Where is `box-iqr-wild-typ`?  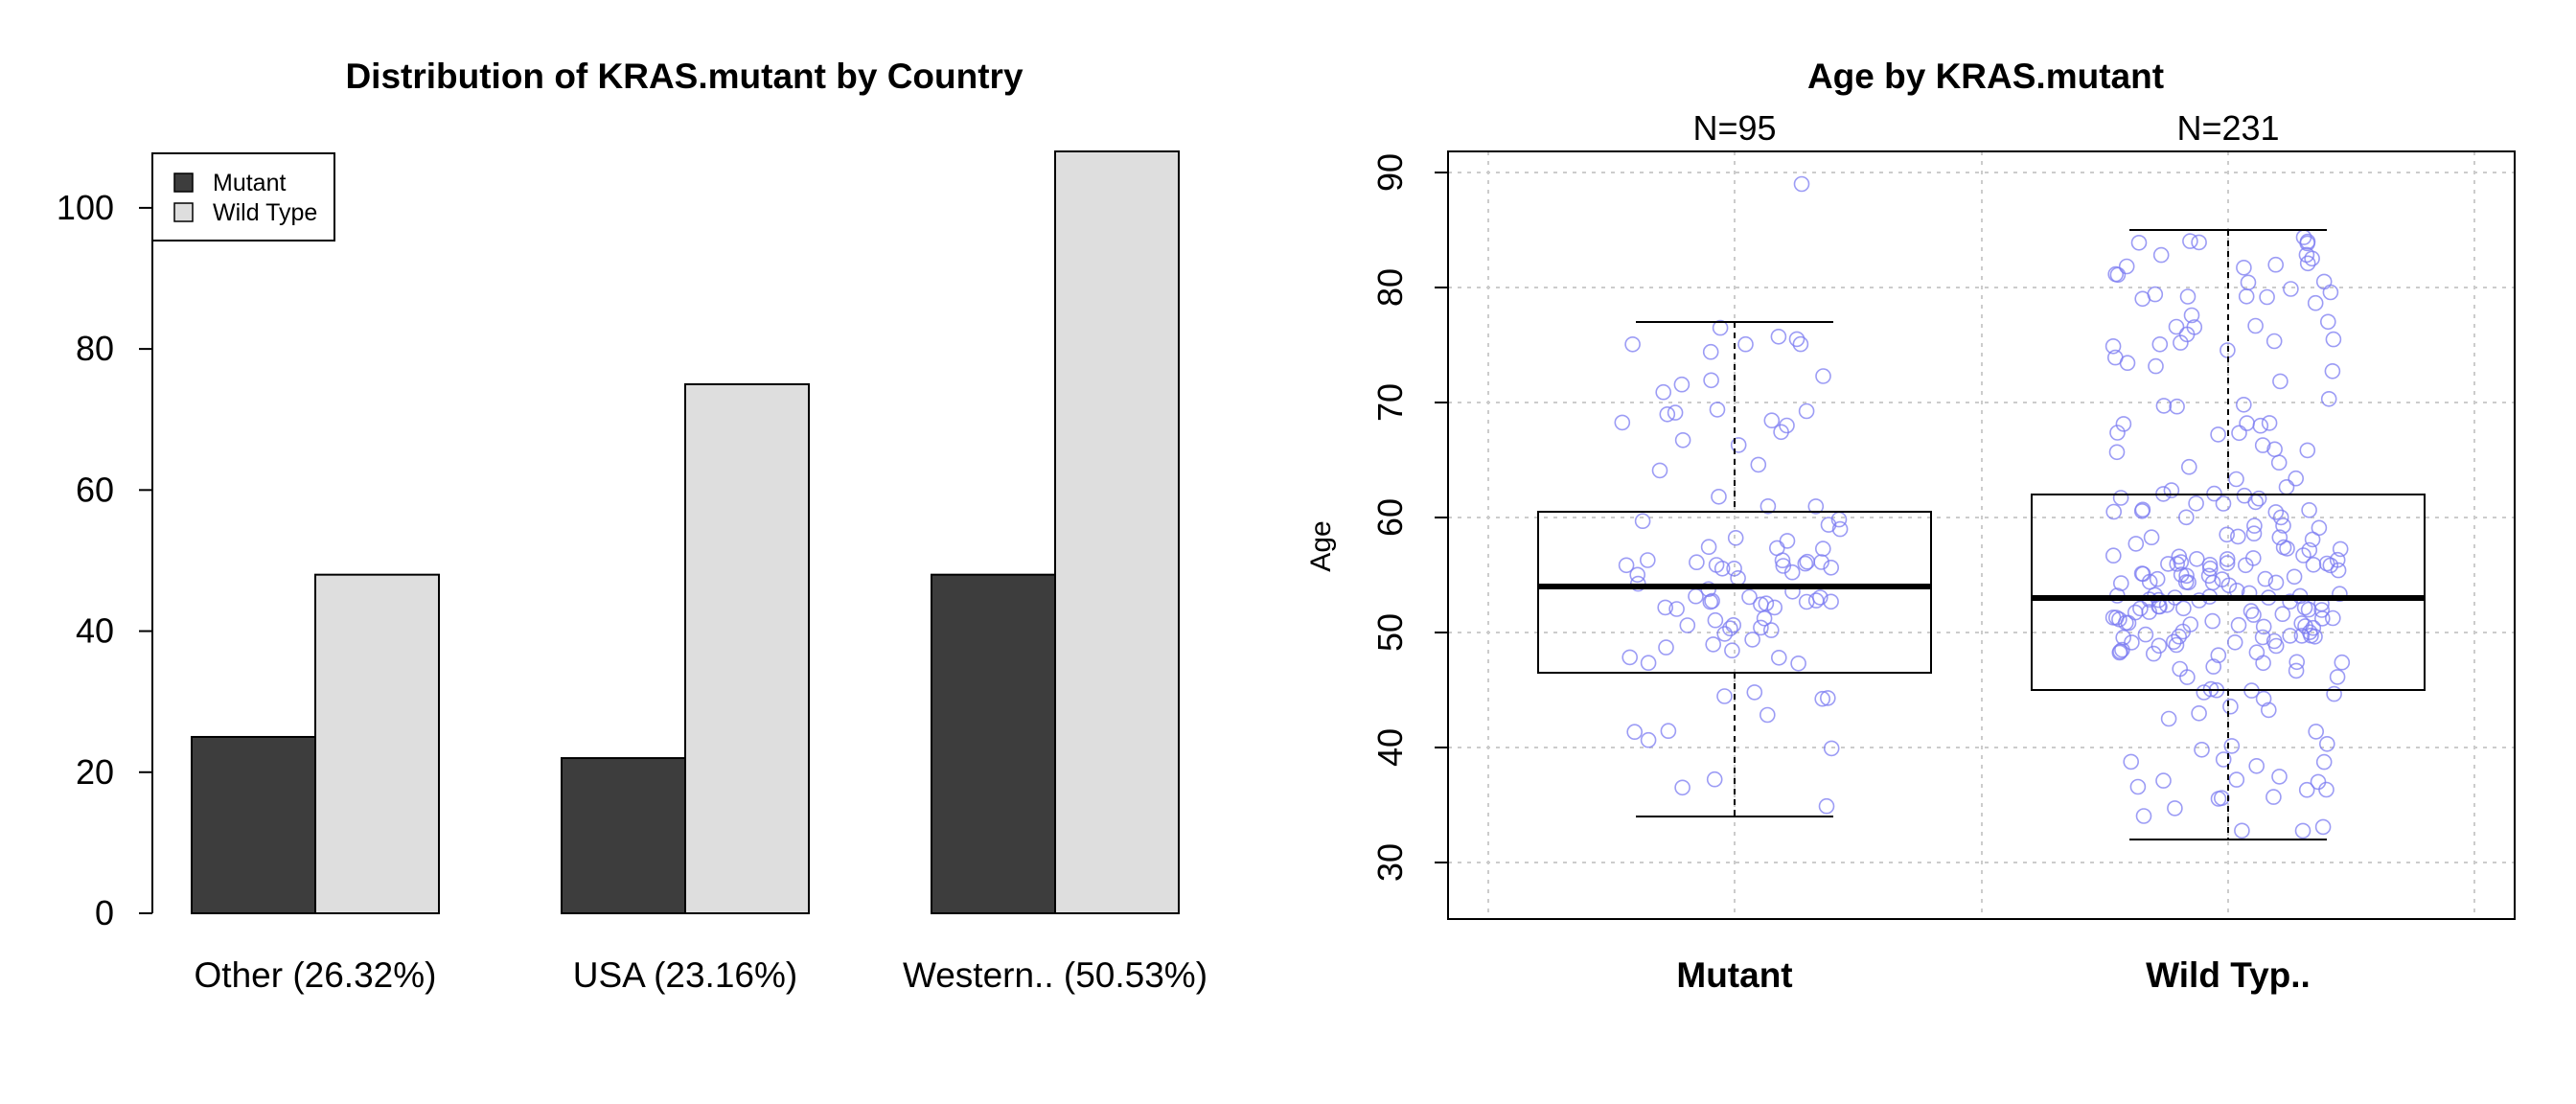
box-iqr-wild-typ is located at coordinates (2228, 592).